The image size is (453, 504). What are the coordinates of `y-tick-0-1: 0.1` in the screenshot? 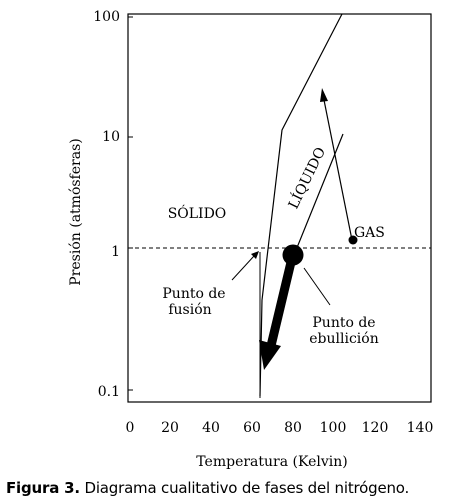 It's located at (109, 392).